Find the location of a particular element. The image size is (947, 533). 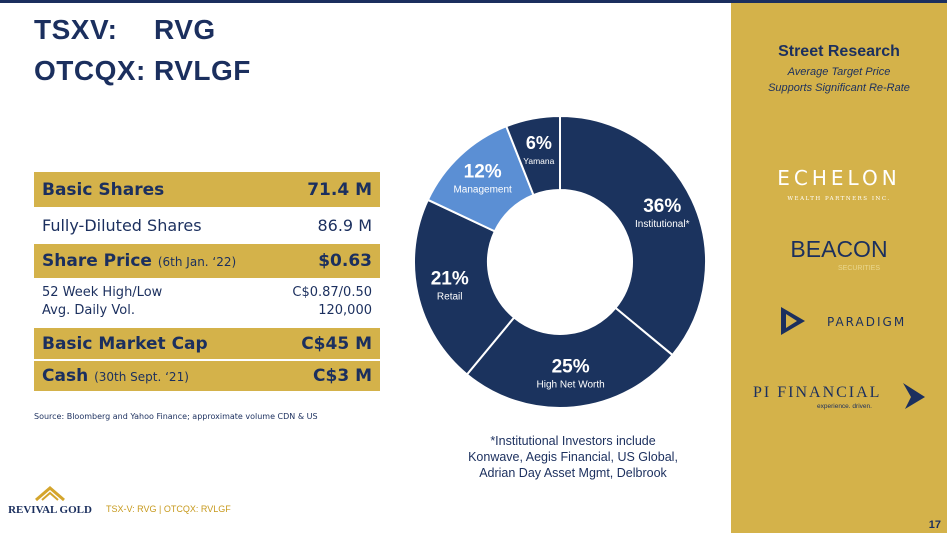

donut-slice-highnetworth is located at coordinates (569, 357).